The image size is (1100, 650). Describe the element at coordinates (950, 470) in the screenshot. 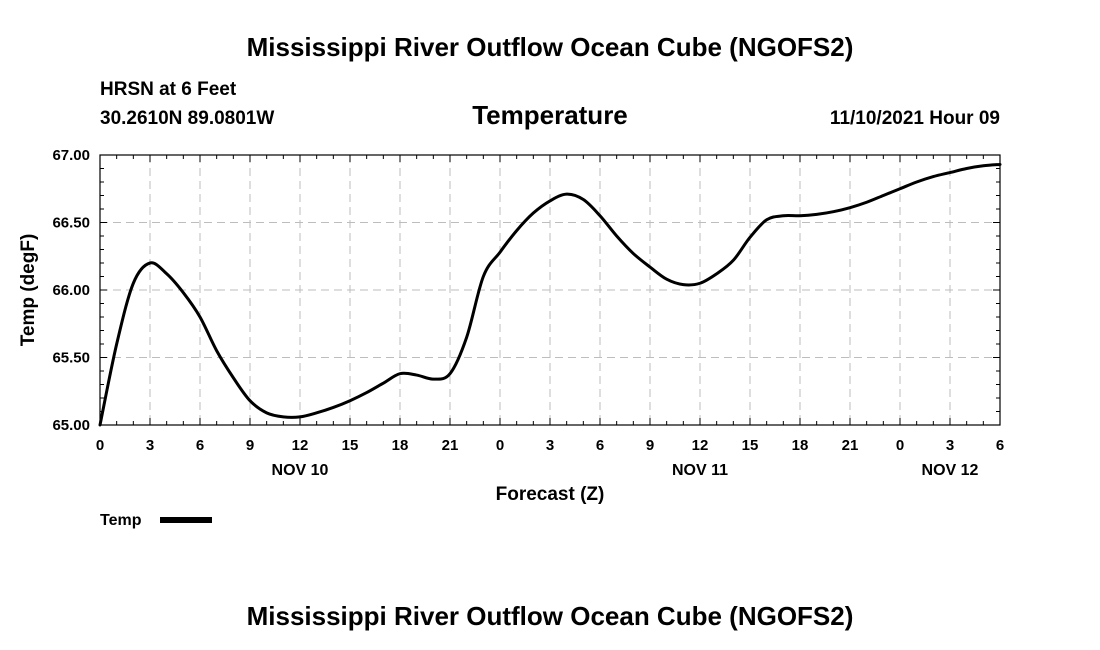

I see `date-label: NOV 12` at that location.